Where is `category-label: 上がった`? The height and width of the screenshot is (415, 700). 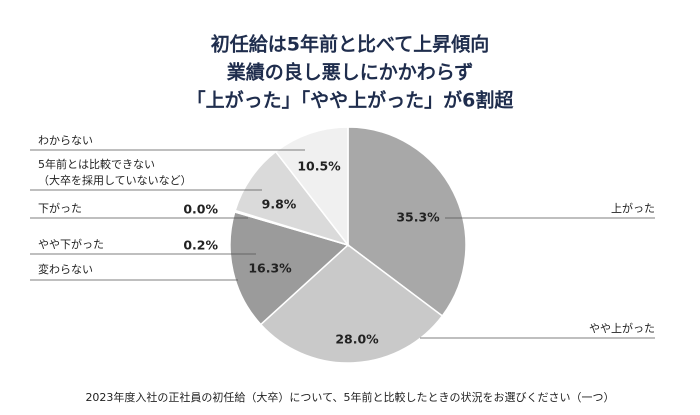
category-label: 上がった is located at coordinates (633, 208).